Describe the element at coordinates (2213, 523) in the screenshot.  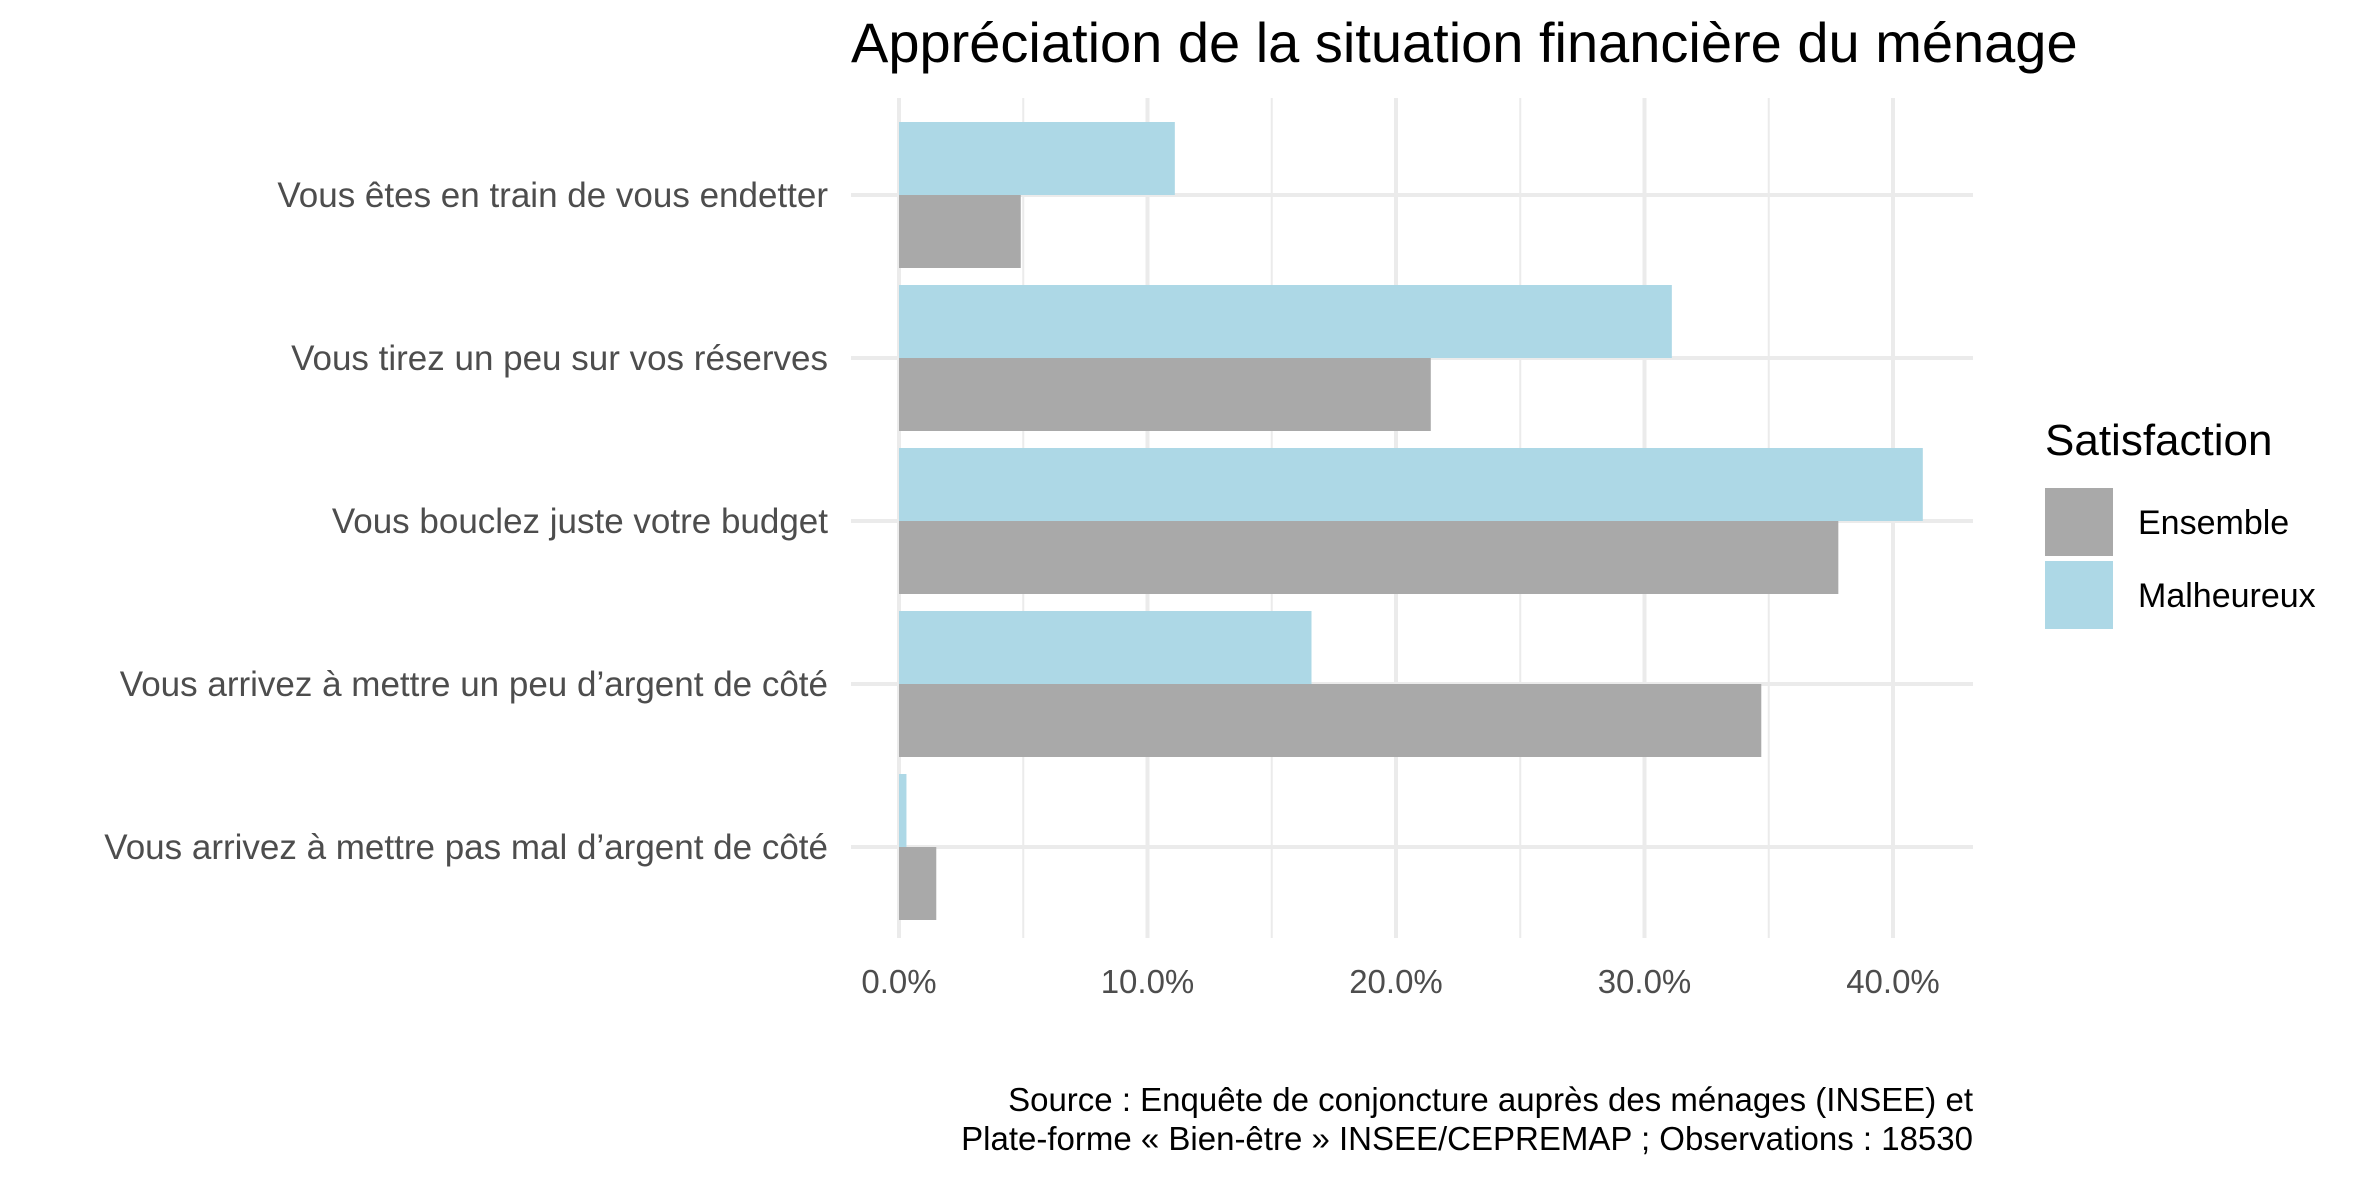
I see `legend-label: Ensemble` at that location.